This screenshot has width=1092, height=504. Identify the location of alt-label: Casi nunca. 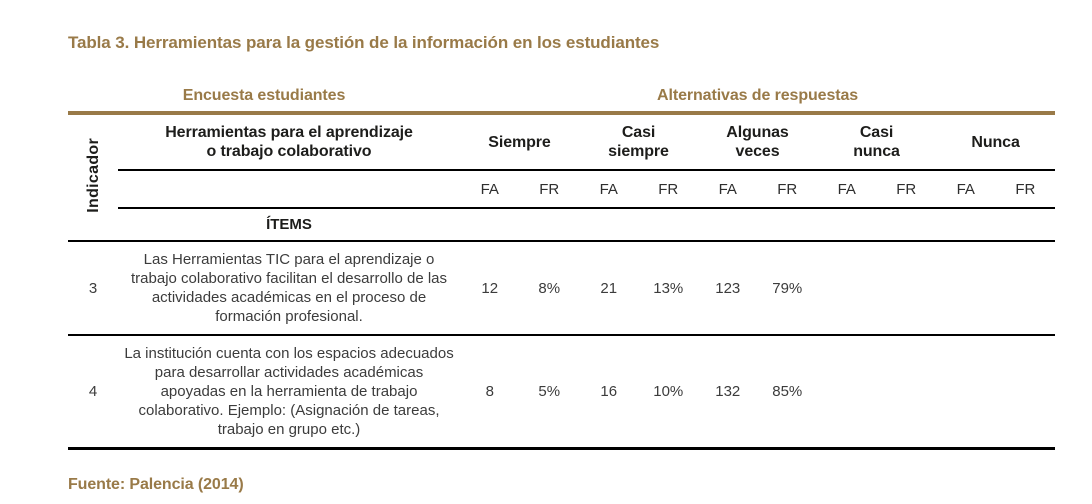
(876, 142).